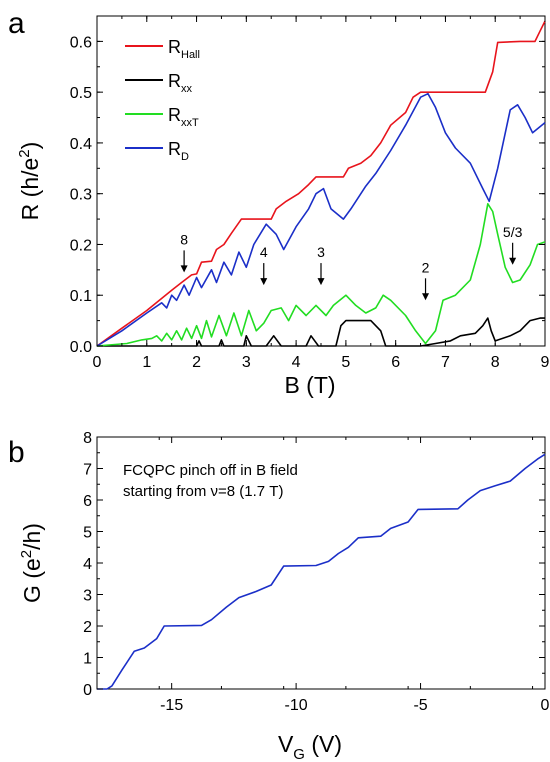 Image resolution: width=550 pixels, height=762 pixels. Describe the element at coordinates (87, 627) in the screenshot. I see `y-tick-label: 2` at that location.